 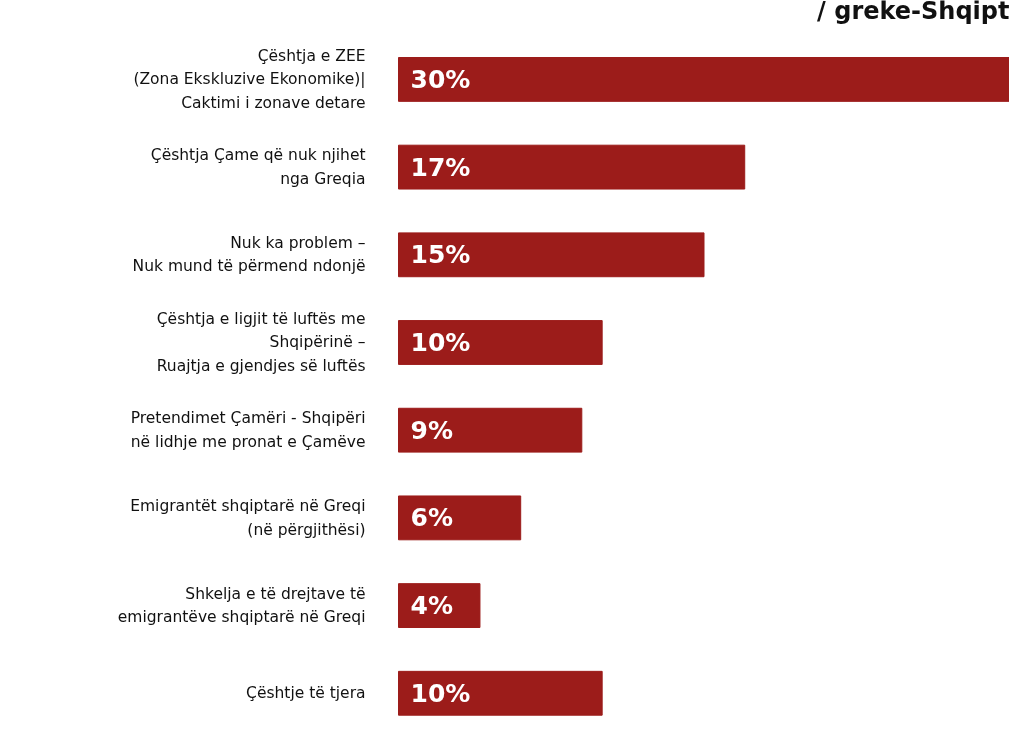 What do you see at coordinates (431, 430) in the screenshot?
I see `data-label: 9%` at bounding box center [431, 430].